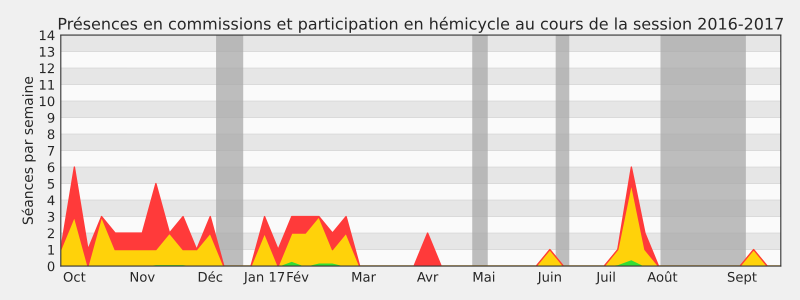 The image size is (800, 300). What do you see at coordinates (51, 117) in the screenshot?
I see `y-tick-label: 9` at bounding box center [51, 117].